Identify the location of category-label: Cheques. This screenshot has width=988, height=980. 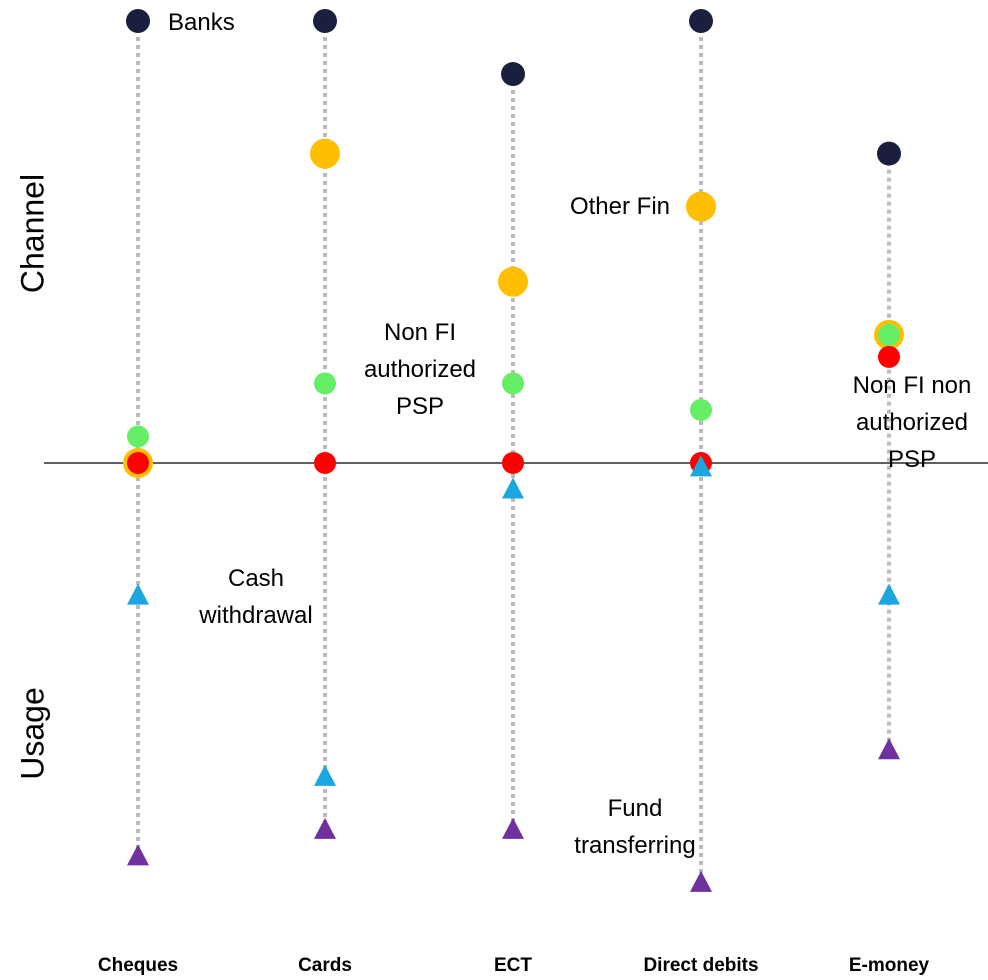
(138, 965).